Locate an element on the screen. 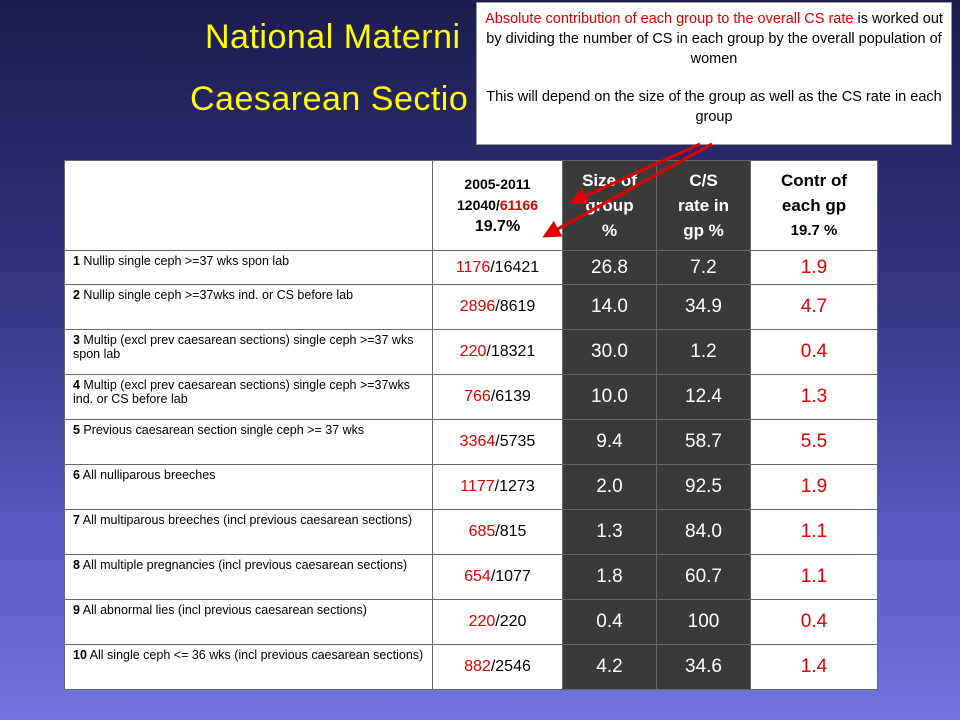 Image resolution: width=960 pixels, height=720 pixels. group-number: 8 is located at coordinates (76, 565).